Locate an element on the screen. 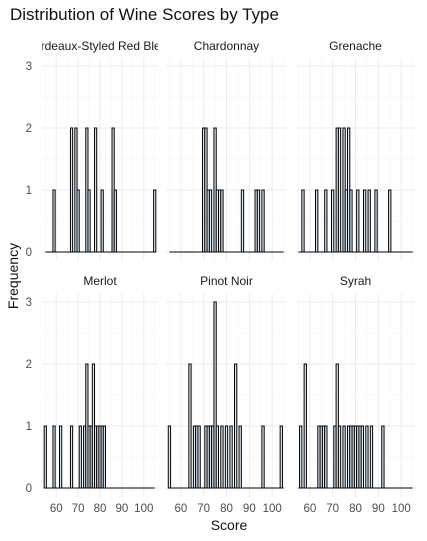  facet-panel: Chardonnay is located at coordinates (226, 150).